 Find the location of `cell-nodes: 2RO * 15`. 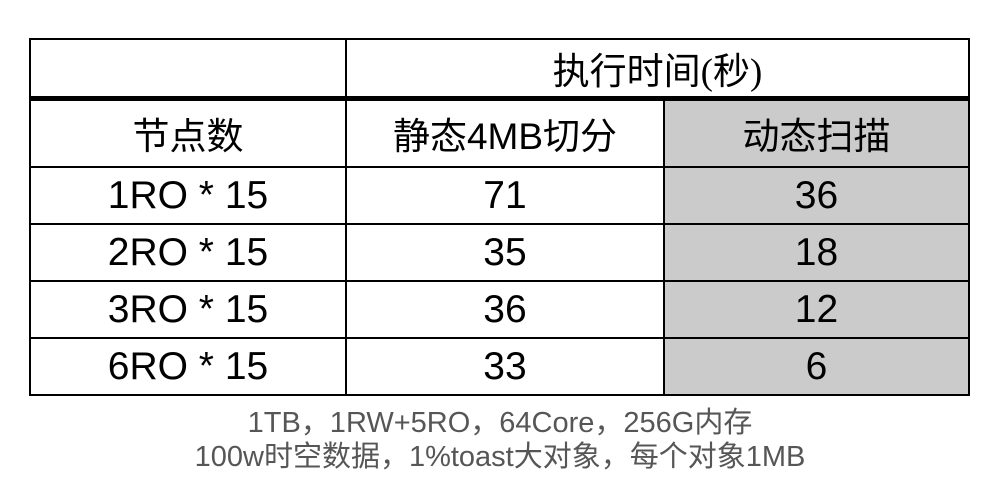

cell-nodes: 2RO * 15 is located at coordinates (188, 252).